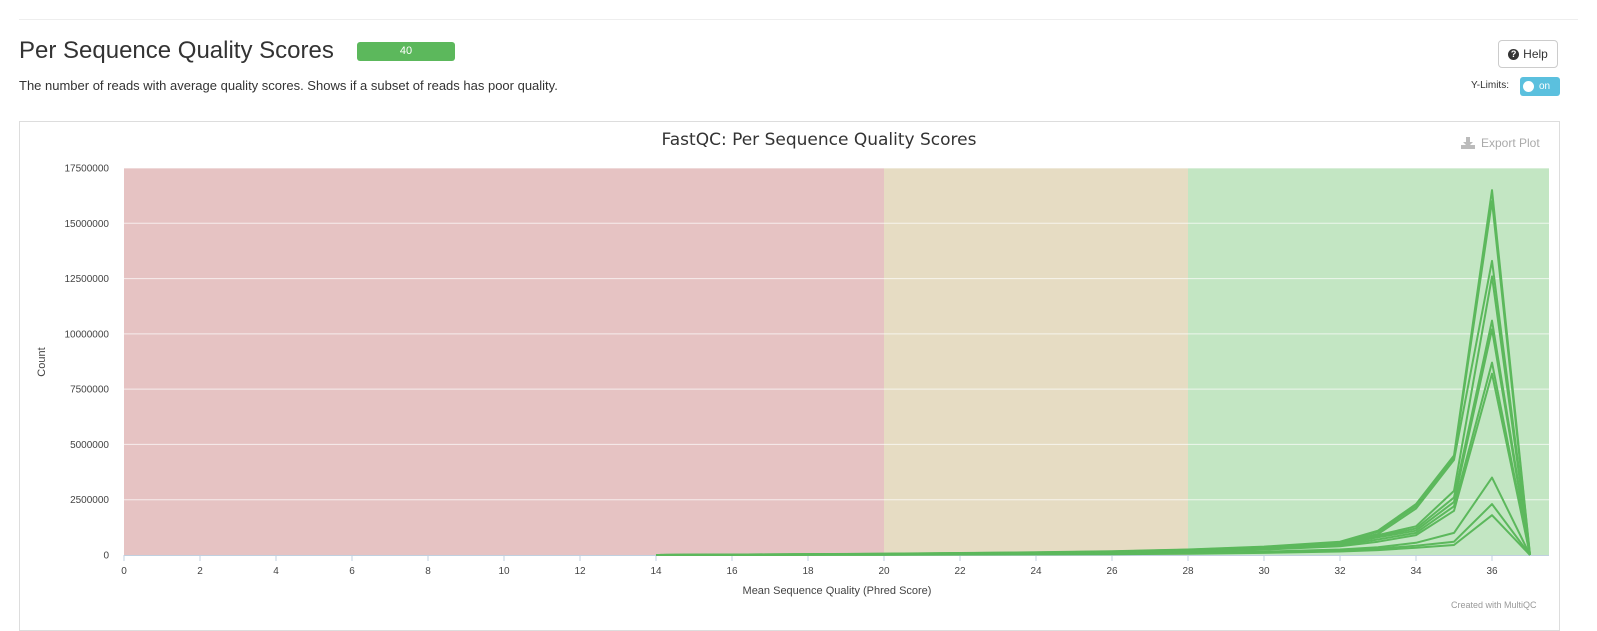 The width and height of the screenshot is (1597, 631). What do you see at coordinates (1112, 571) in the screenshot?
I see `x-tick-label: 26` at bounding box center [1112, 571].